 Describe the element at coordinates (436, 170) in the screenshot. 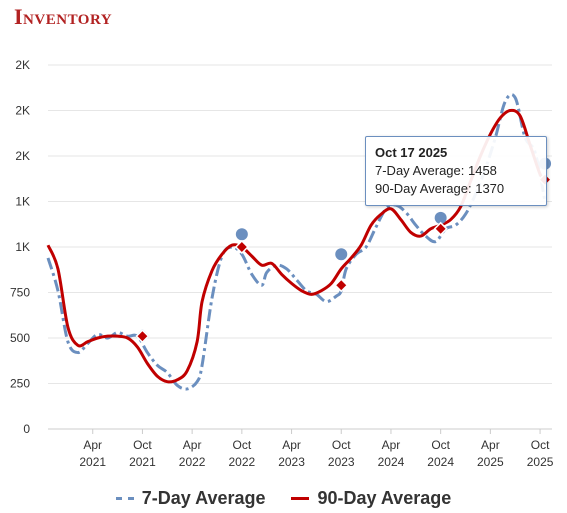

I see `tooltip-7day: 7-Day Average: 1458` at that location.